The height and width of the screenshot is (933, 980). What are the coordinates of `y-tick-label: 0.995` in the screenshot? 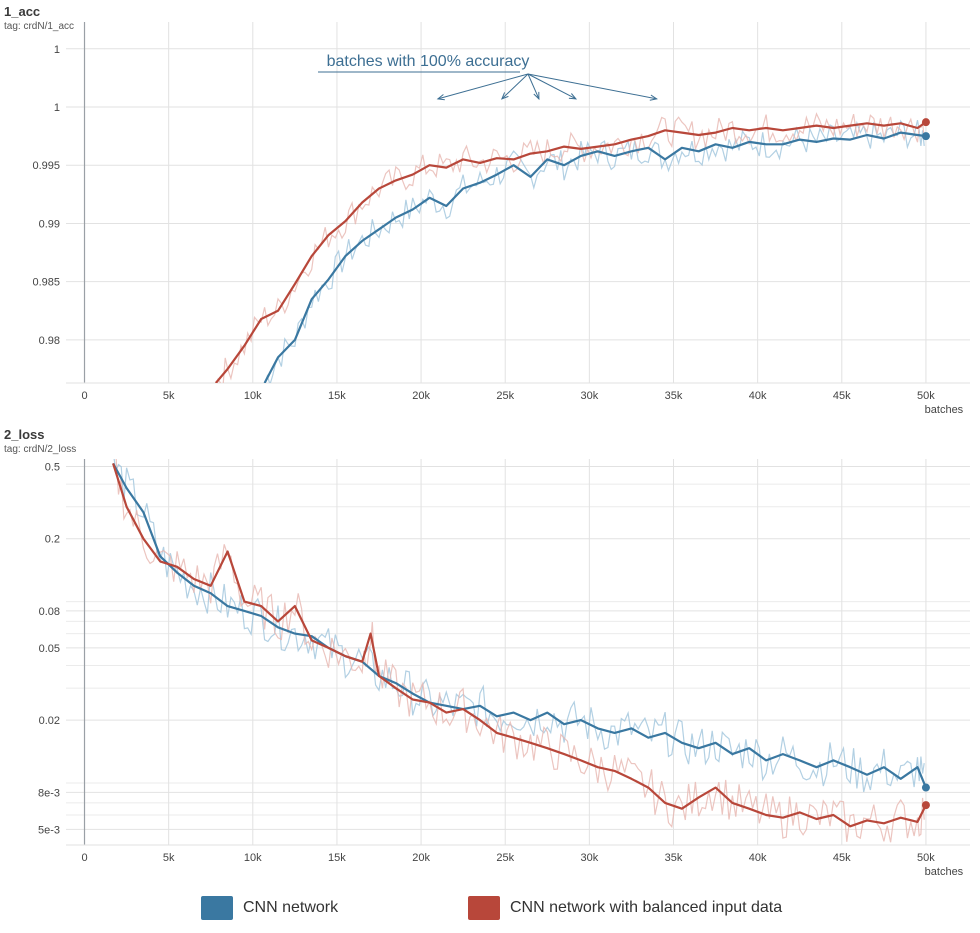 It's located at (46, 166).